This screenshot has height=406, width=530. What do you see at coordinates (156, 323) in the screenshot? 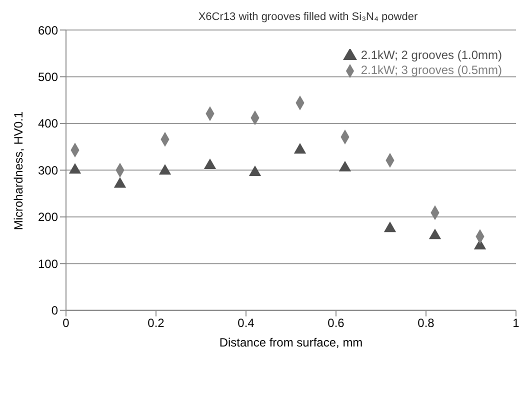
I see `x-tick-label: 0.2` at bounding box center [156, 323].